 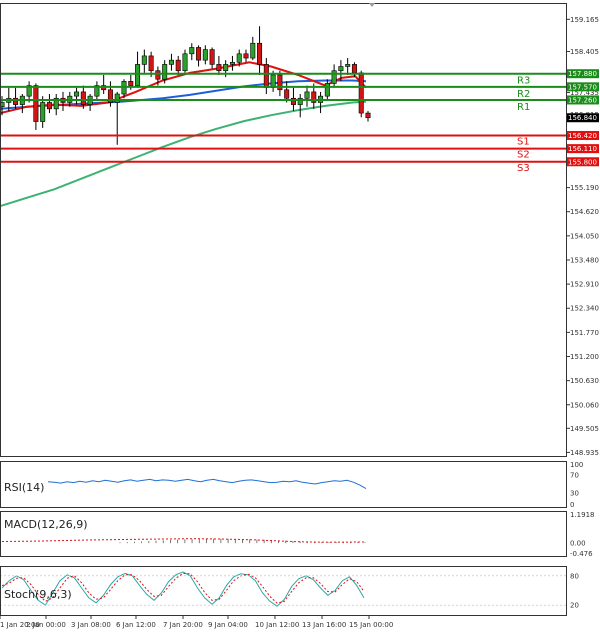 I want to click on price-tick-label: 152.340, so click(x=584, y=309).